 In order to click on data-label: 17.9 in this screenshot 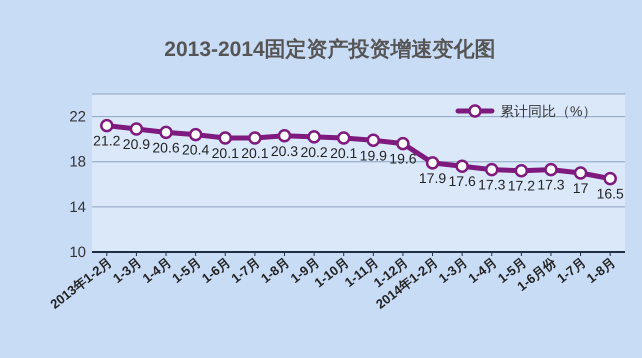, I will do `click(432, 178)`.